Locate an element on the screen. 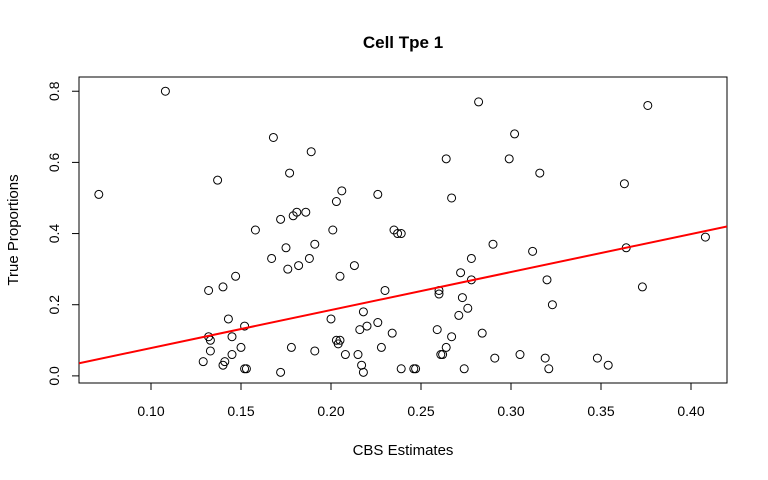 This screenshot has width=768, height=480. y-tick-label: 0.4 is located at coordinates (54, 234).